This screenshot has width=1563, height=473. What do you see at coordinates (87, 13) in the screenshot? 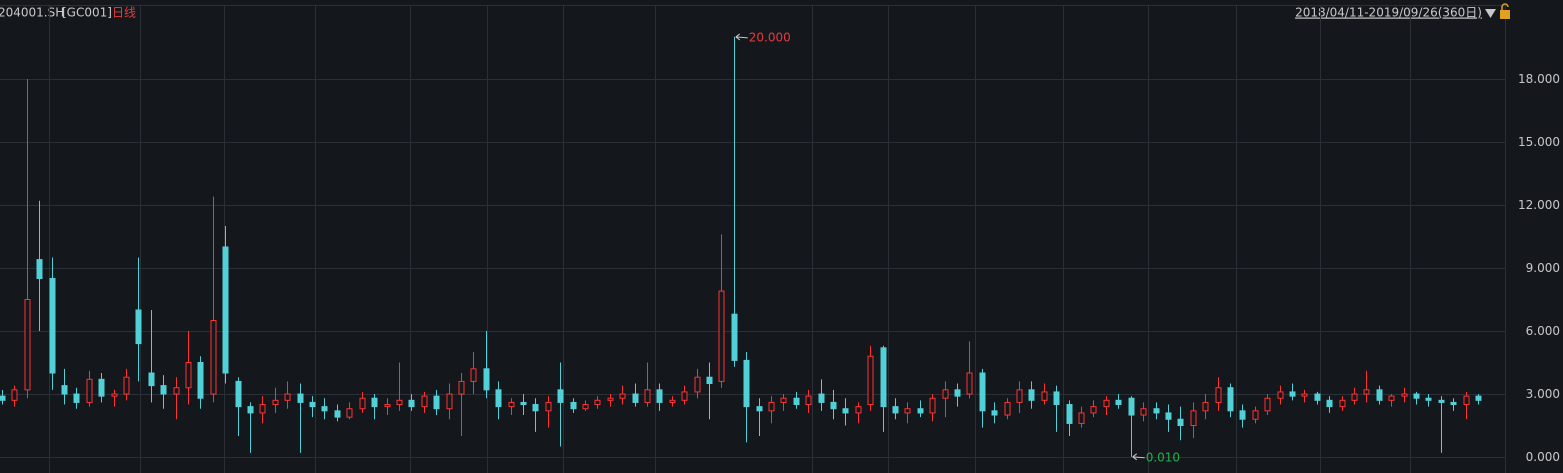
I see `chart-code: [GC001]` at bounding box center [87, 13].